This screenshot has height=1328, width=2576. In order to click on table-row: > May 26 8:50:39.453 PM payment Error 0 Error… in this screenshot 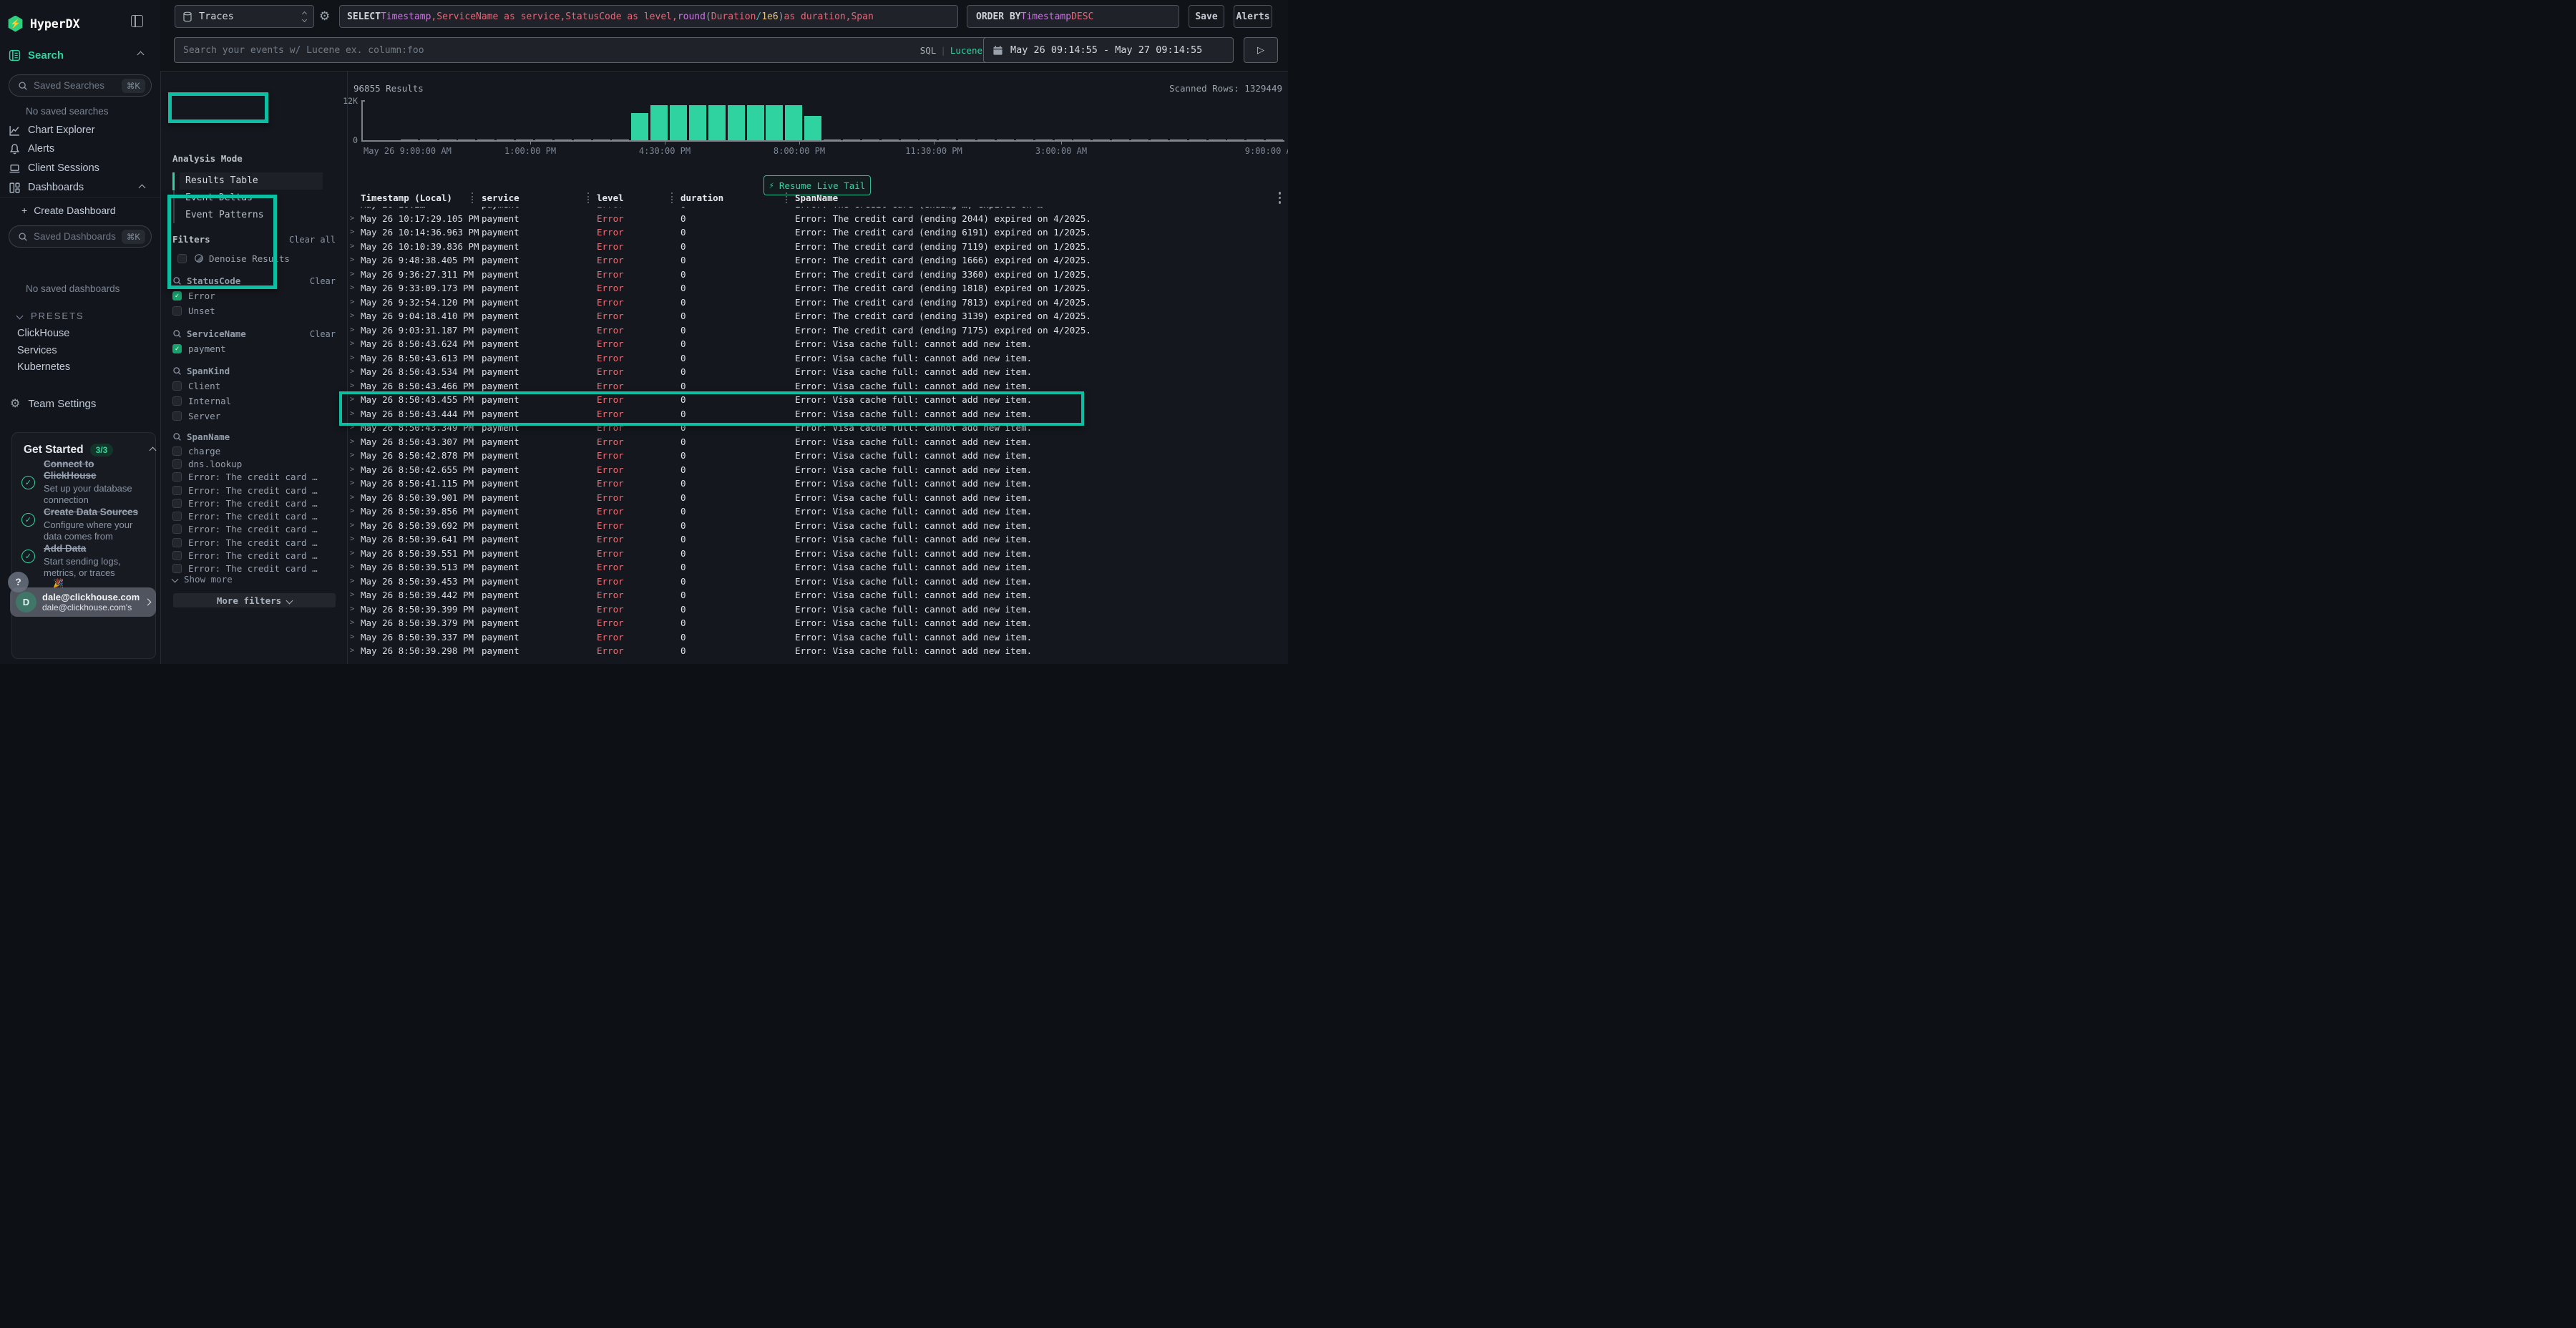, I will do `click(818, 582)`.